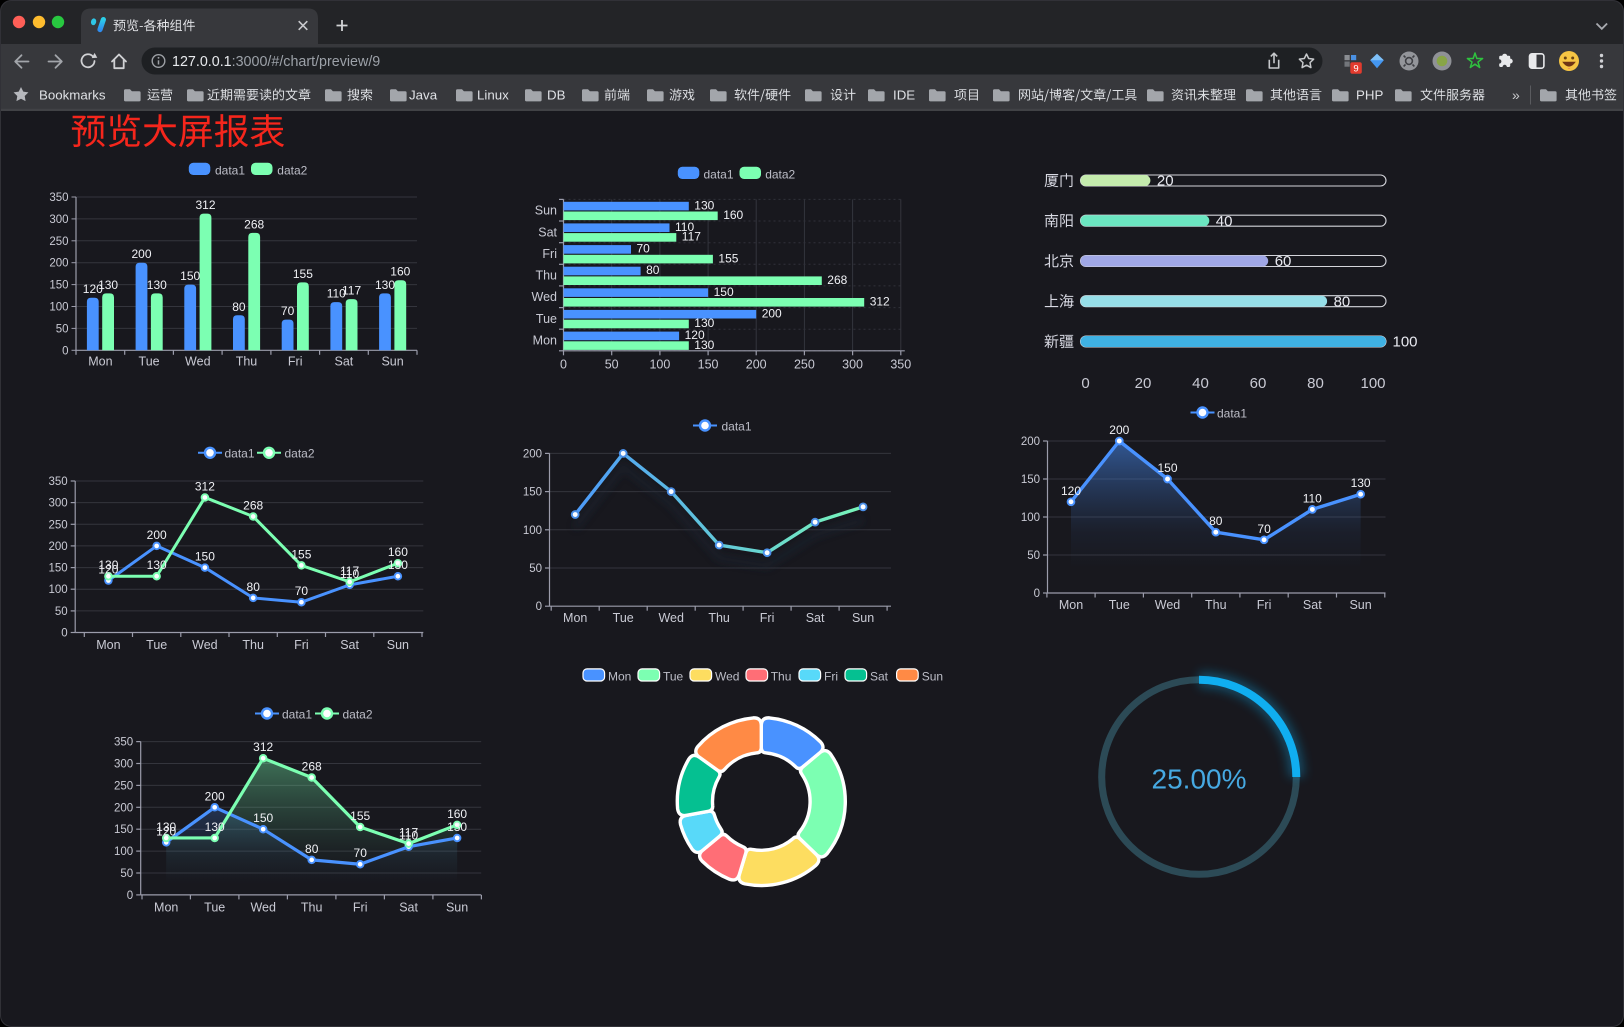  I want to click on svg-text: Linux, so click(493, 95).